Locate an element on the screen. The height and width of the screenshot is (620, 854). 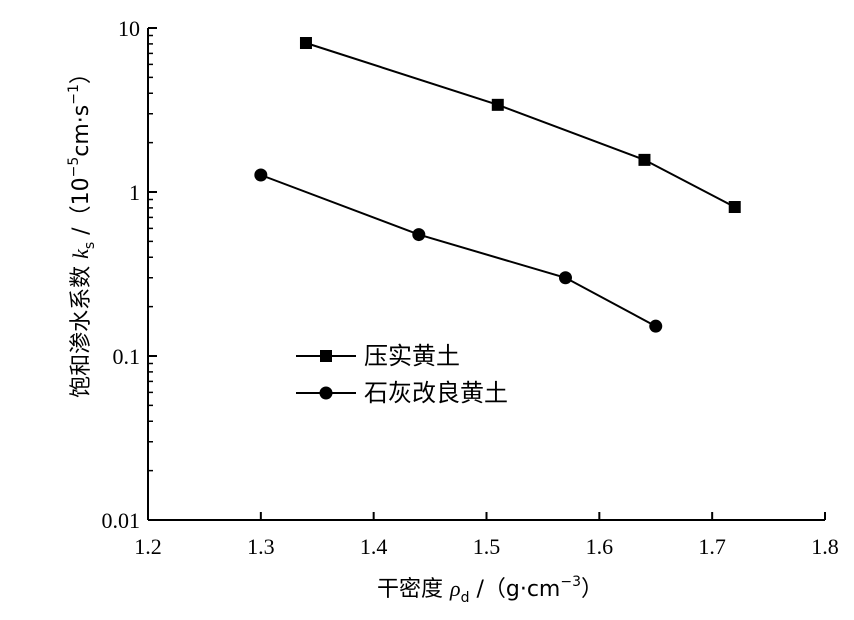
x-tick-label: 1.4 is located at coordinates (374, 546).